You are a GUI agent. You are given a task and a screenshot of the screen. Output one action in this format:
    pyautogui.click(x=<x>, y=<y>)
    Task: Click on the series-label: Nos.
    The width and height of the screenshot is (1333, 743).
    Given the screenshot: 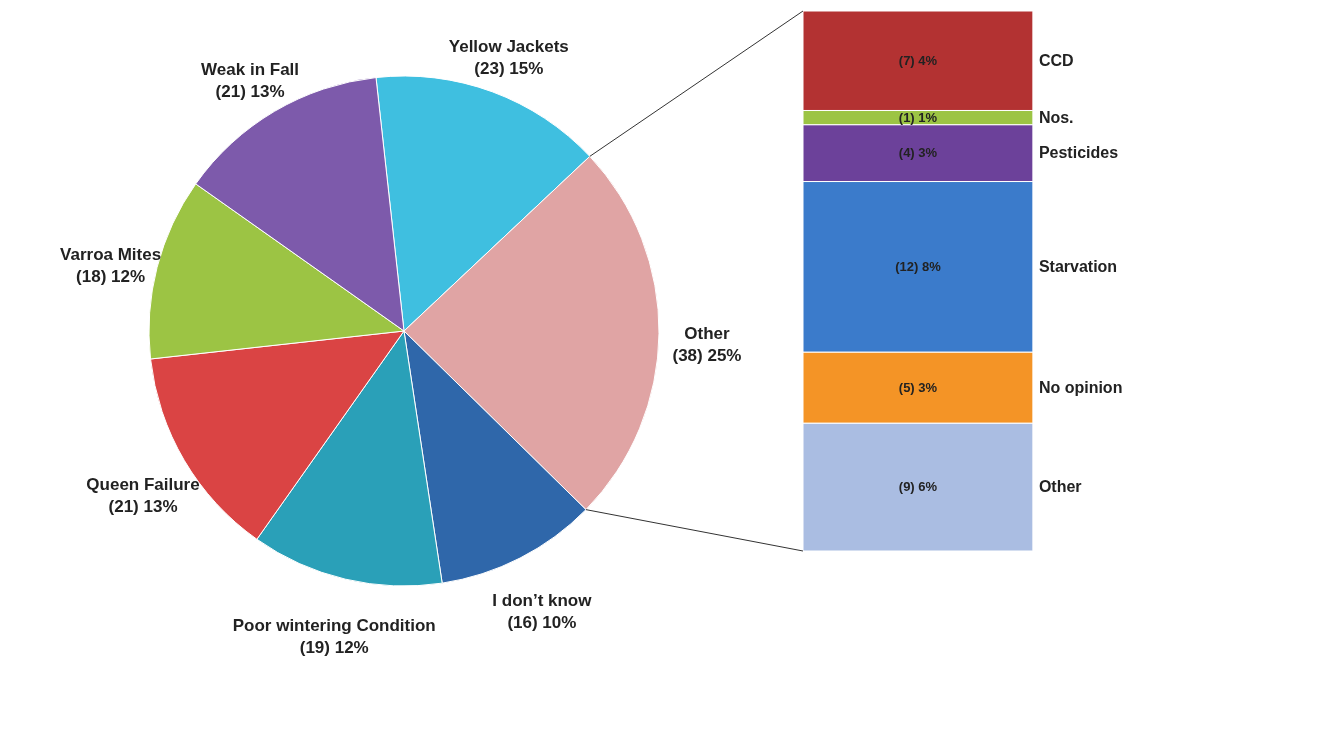 What is the action you would take?
    pyautogui.click(x=1056, y=117)
    